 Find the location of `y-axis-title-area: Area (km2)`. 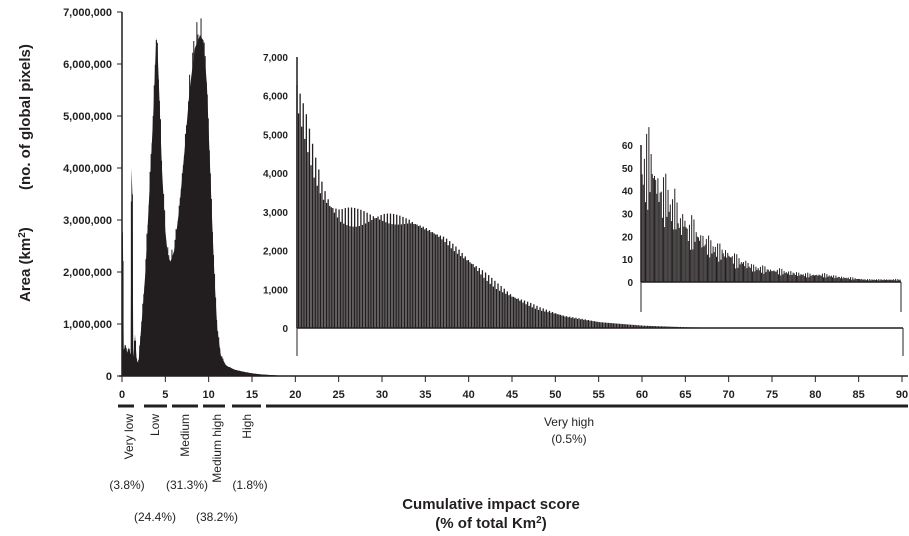

y-axis-title-area: Area (km2) is located at coordinates (25, 264).